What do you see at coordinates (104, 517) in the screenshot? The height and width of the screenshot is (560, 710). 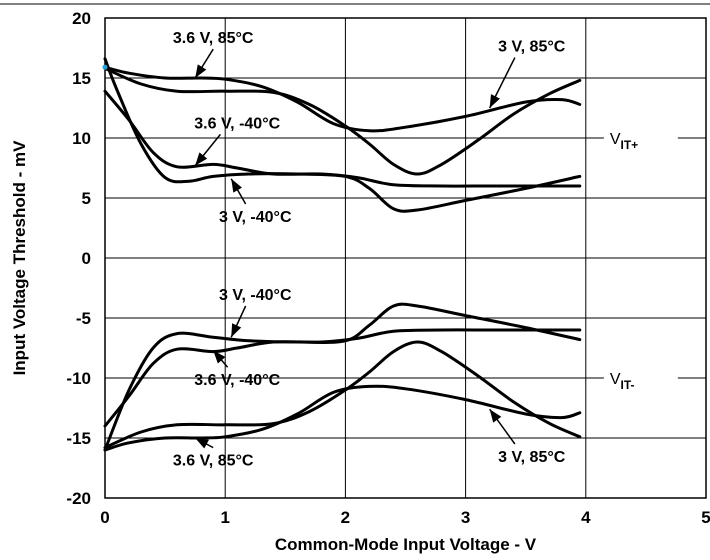 I see `x-tick-label: 0` at bounding box center [104, 517].